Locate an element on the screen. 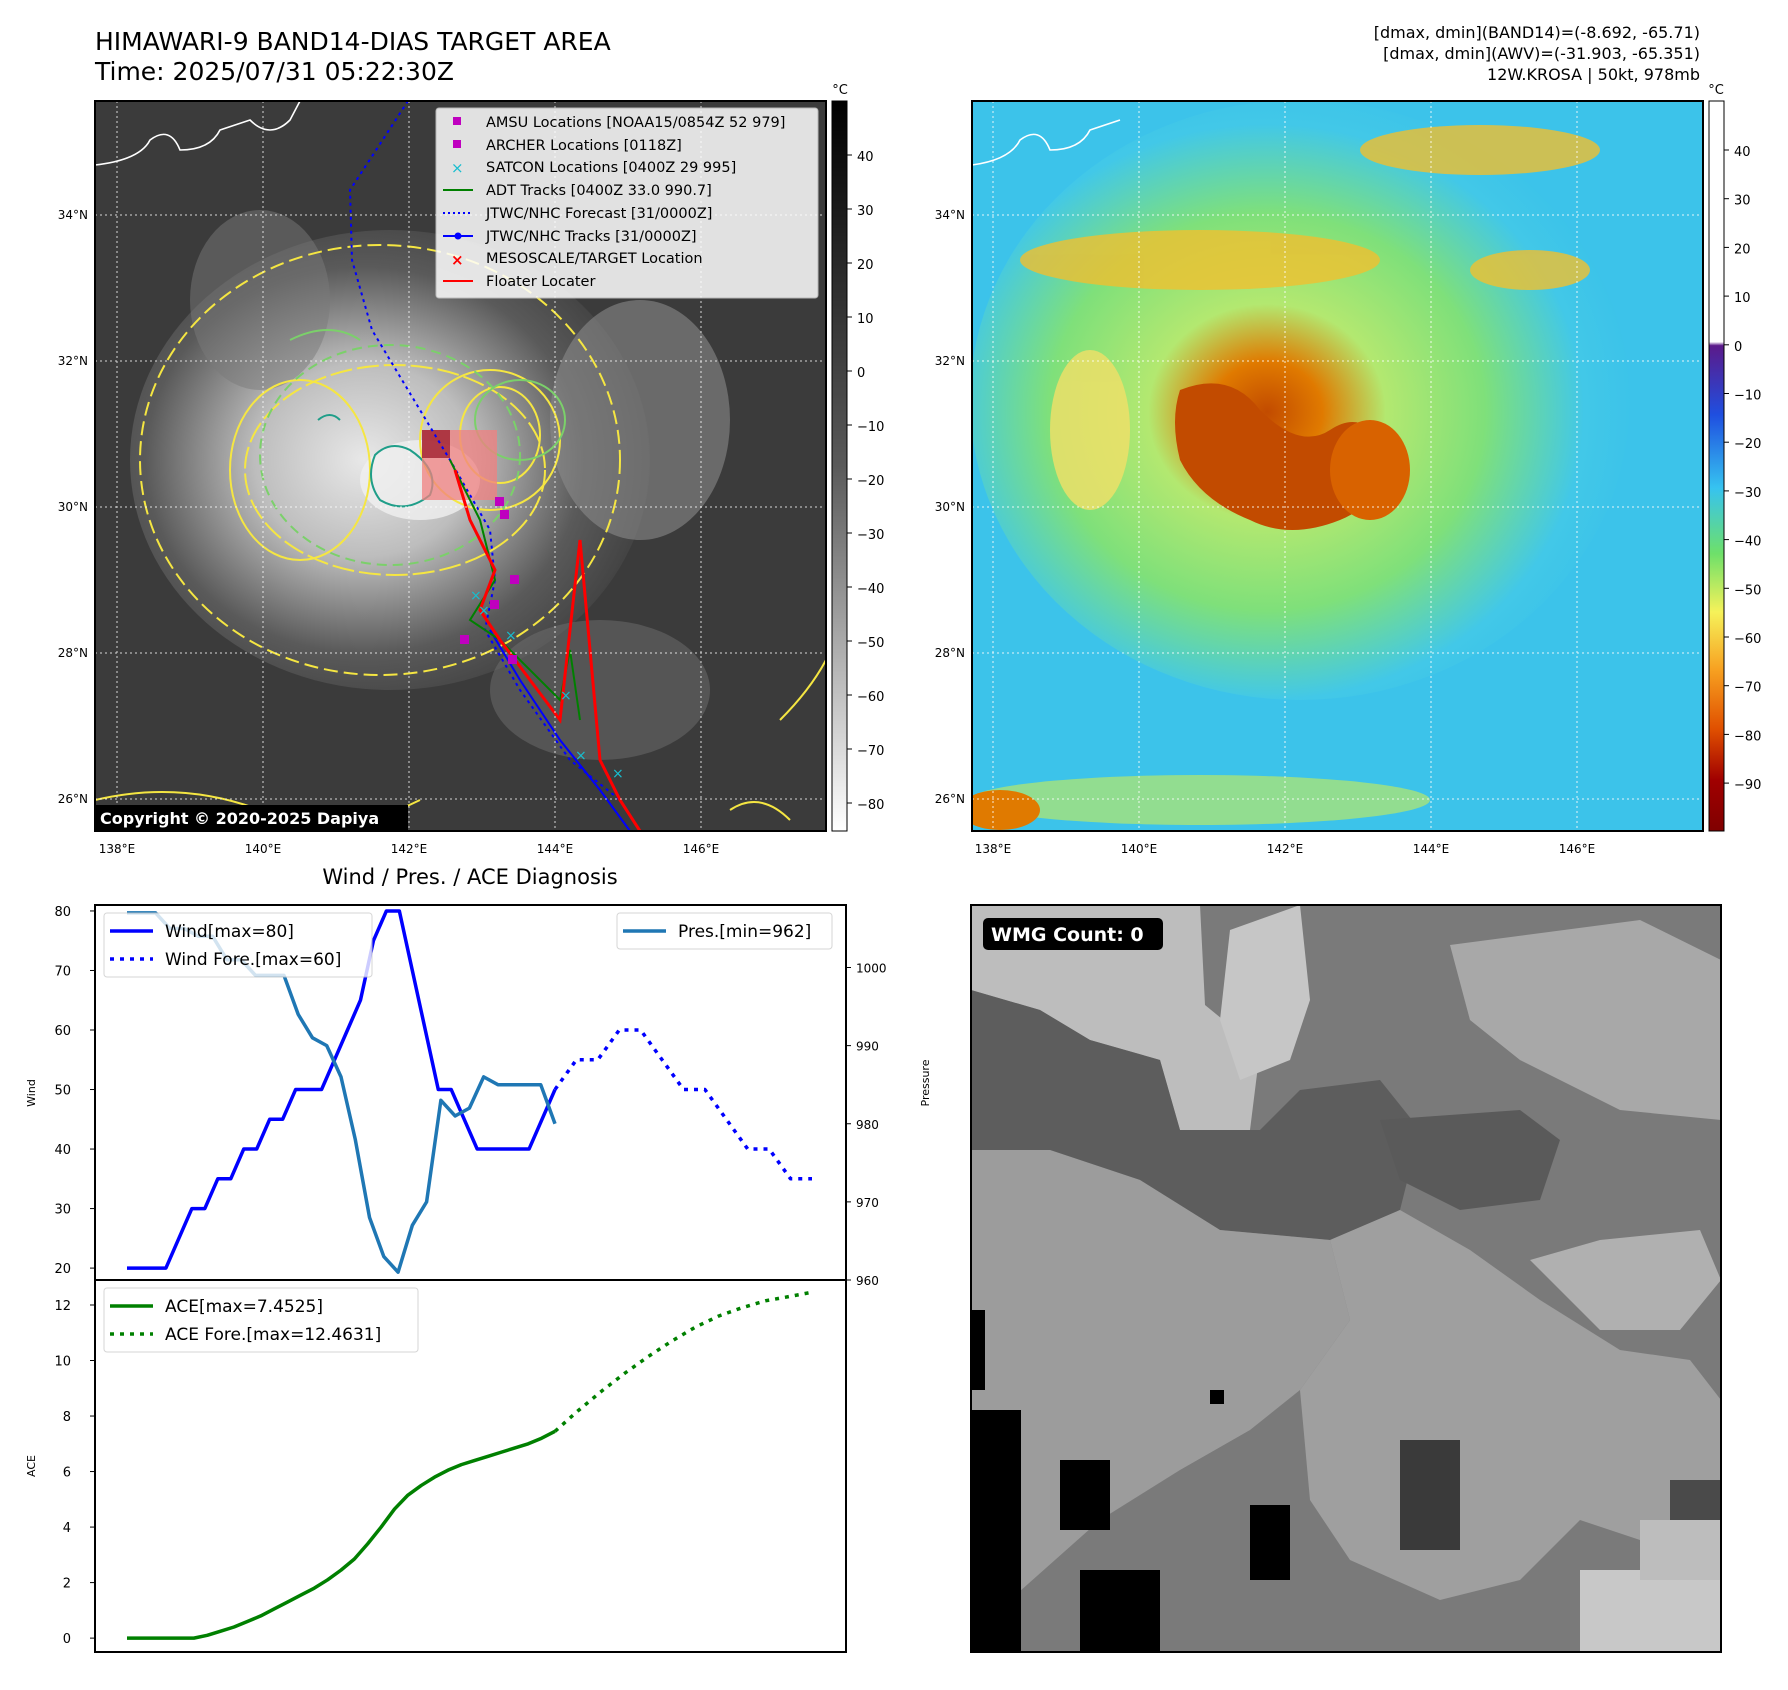 This screenshot has width=1788, height=1690. ir-colorbar-tick-label: −60 is located at coordinates (870, 697).